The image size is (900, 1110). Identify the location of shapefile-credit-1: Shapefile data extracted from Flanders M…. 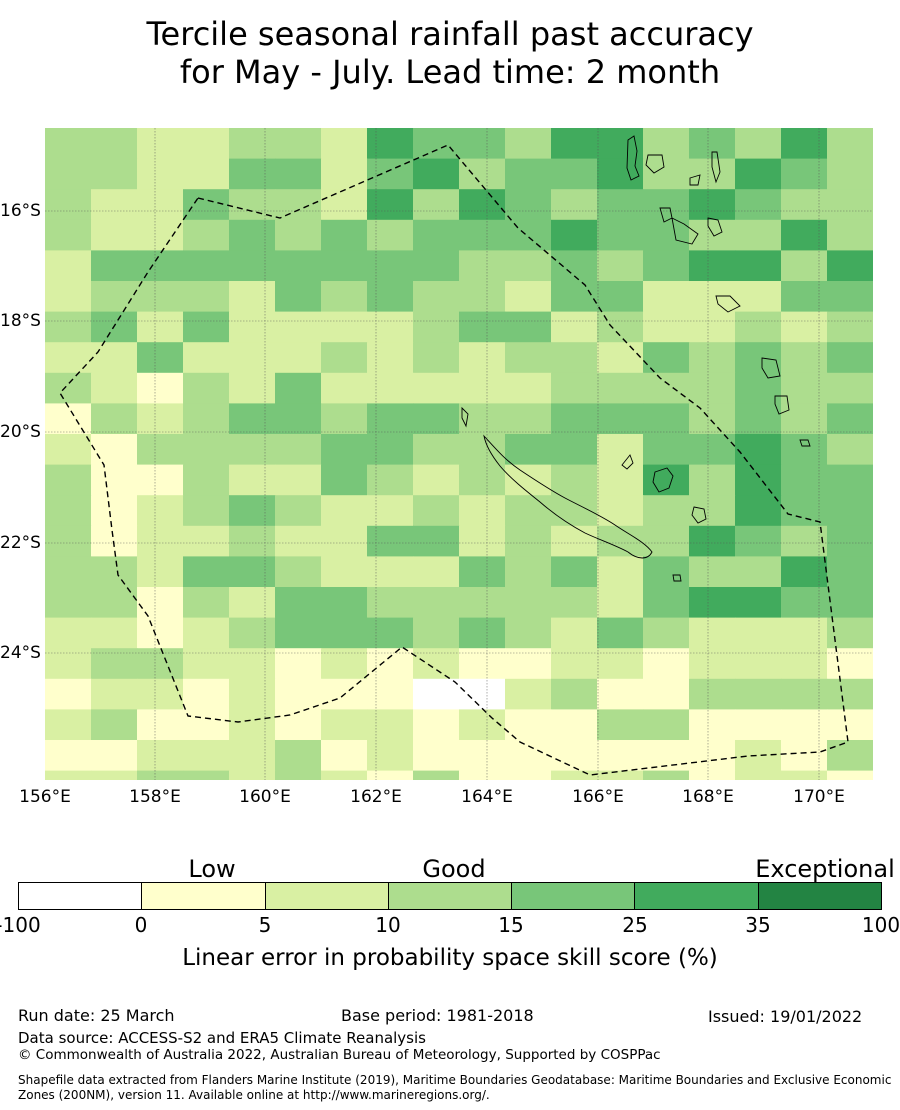
(455, 1080).